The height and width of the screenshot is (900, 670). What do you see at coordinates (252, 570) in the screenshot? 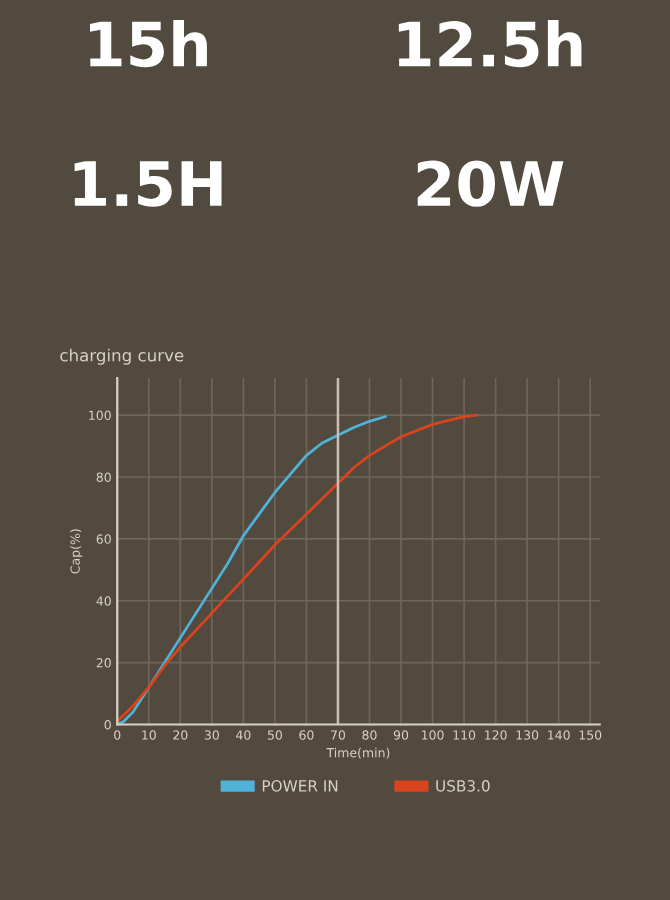
I see `line-series` at bounding box center [252, 570].